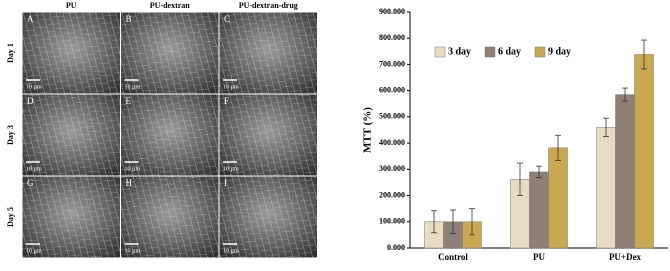 The image size is (670, 271). Describe the element at coordinates (453, 257) in the screenshot. I see `x-tick-label: Control` at that location.